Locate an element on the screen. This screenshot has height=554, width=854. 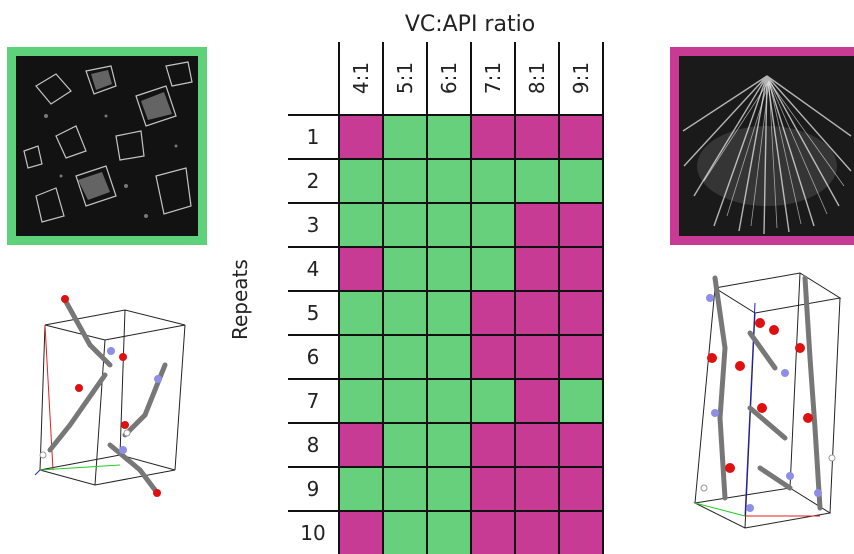
grid-row: 8 is located at coordinates (446, 445).